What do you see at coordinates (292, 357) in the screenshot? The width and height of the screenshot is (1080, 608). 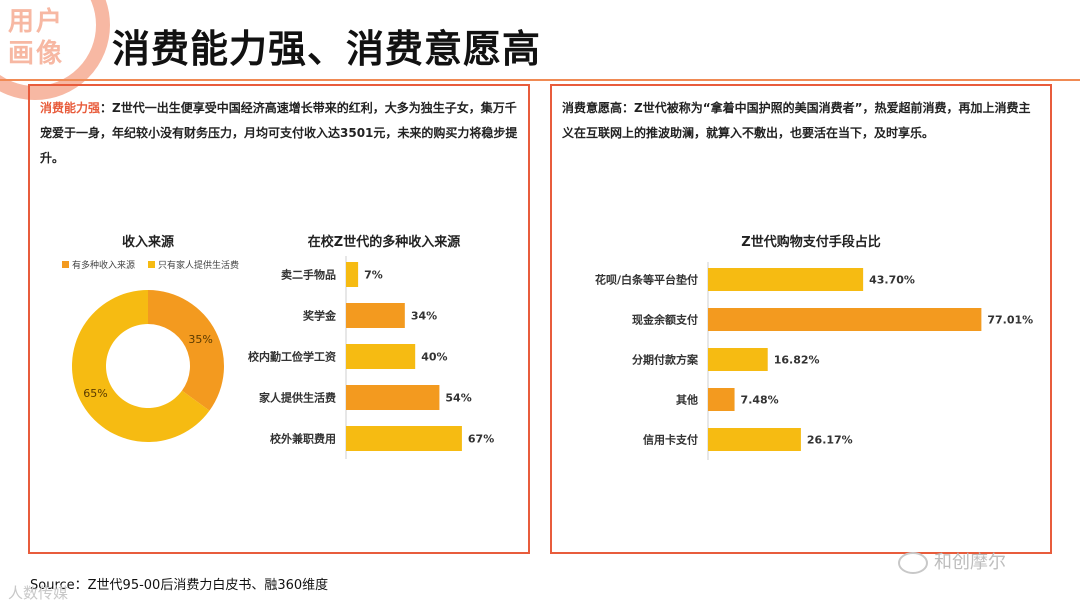 I see `bar-category-label: 校内勤工俭学工资` at bounding box center [292, 357].